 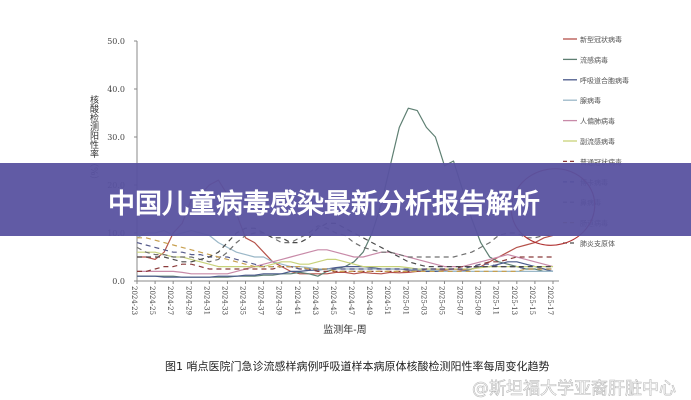 I want to click on x-tick-label: 2025-05, so click(x=441, y=300).